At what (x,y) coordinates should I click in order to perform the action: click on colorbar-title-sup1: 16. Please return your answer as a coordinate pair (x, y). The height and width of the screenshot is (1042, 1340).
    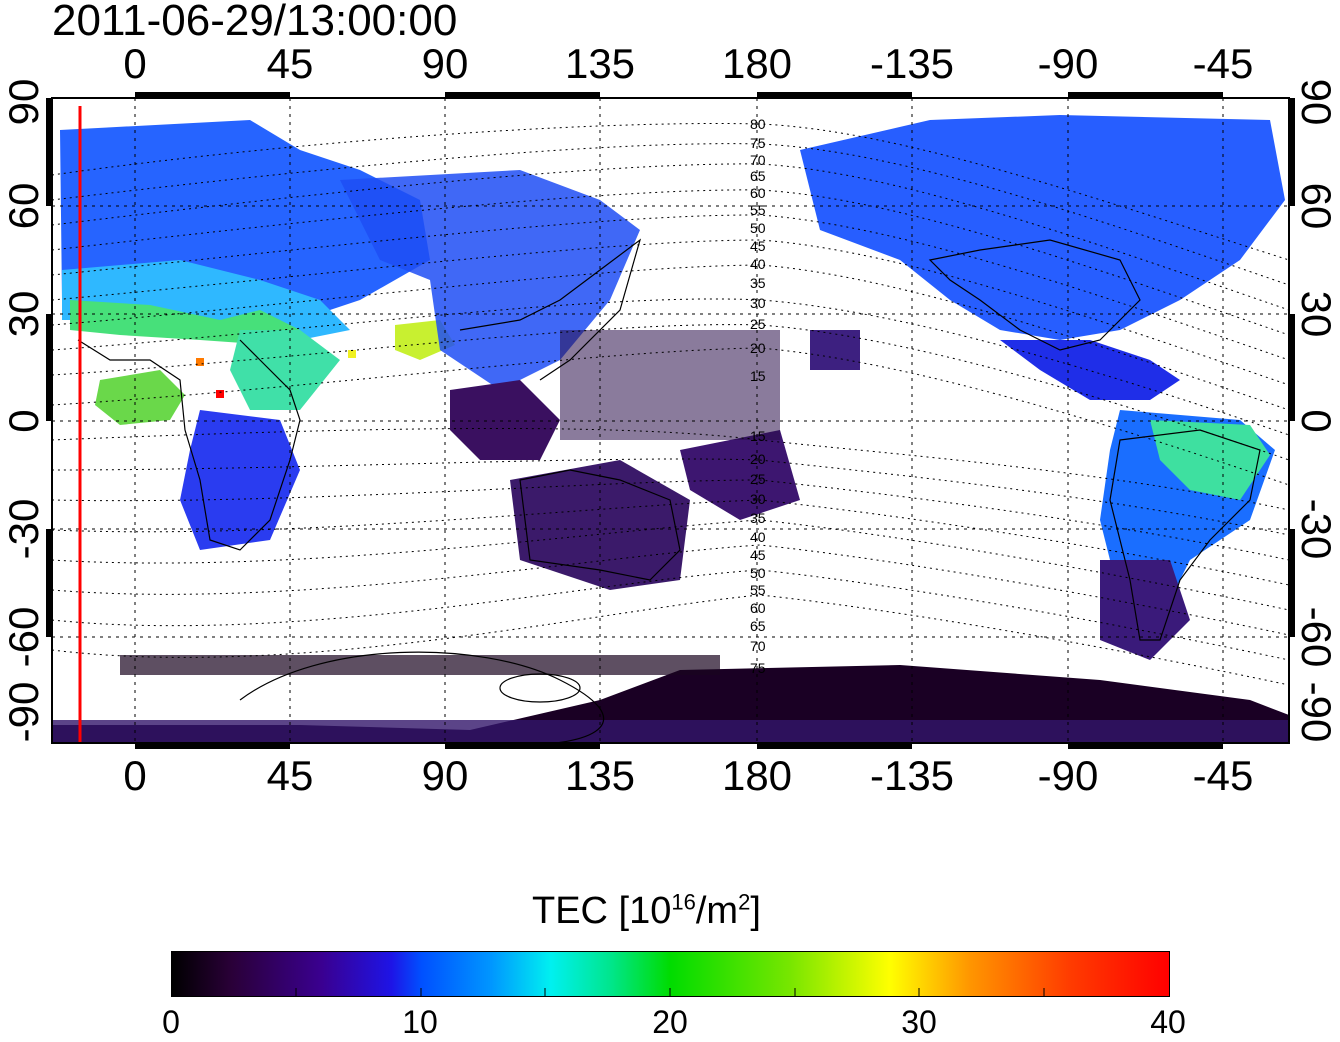
    Looking at the image, I should click on (683, 902).